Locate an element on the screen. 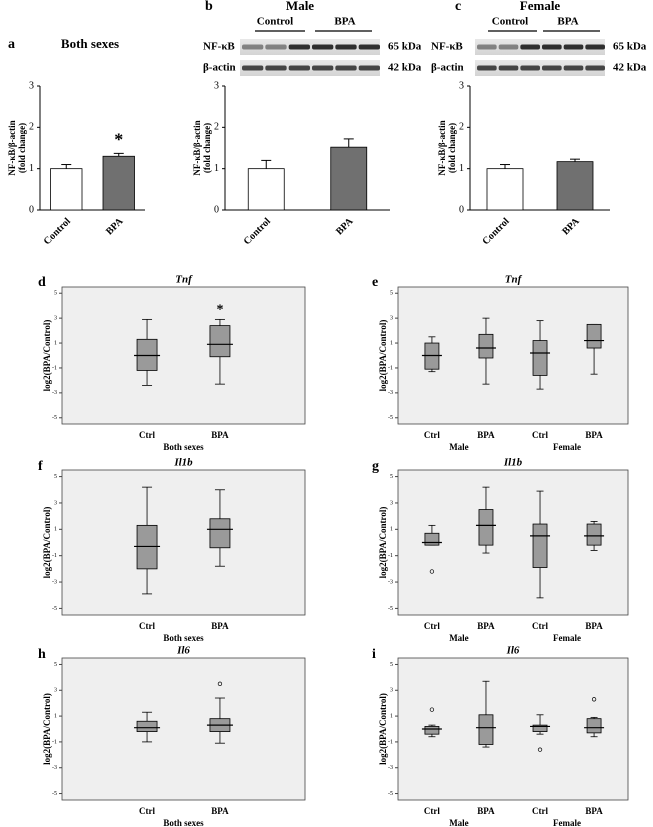 This screenshot has height=827, width=653. chart-title: Both sexes is located at coordinates (90, 43).